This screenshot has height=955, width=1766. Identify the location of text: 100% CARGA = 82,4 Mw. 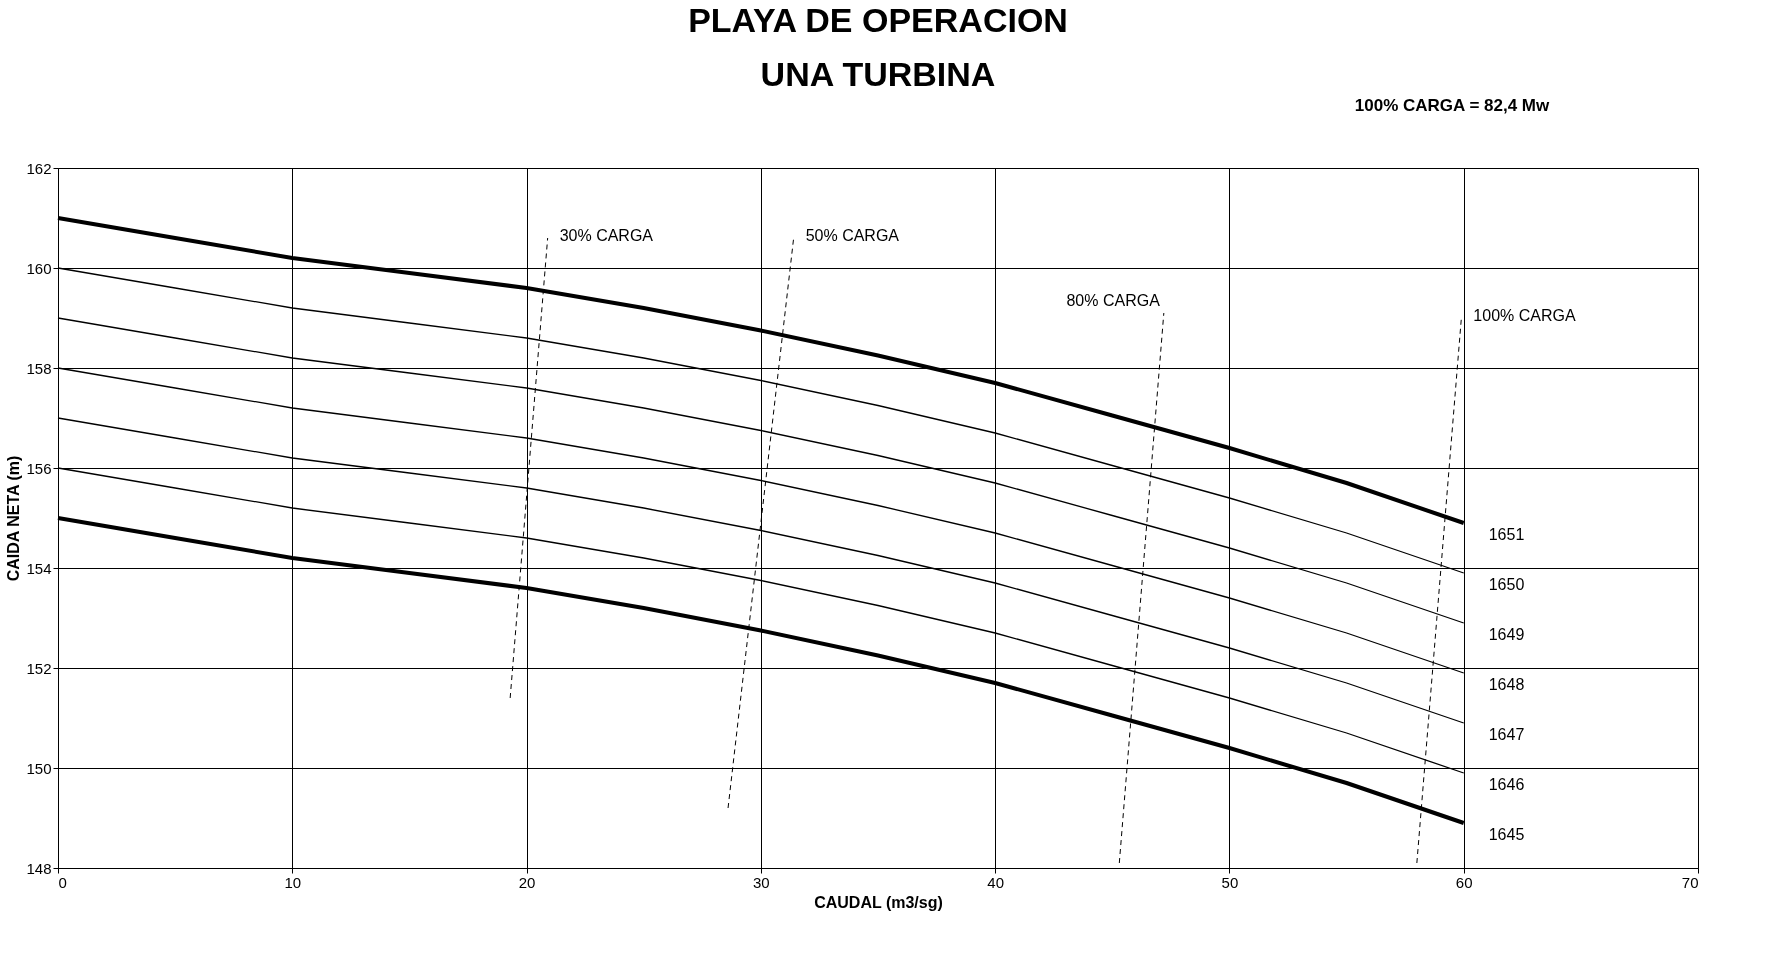
(1452, 105).